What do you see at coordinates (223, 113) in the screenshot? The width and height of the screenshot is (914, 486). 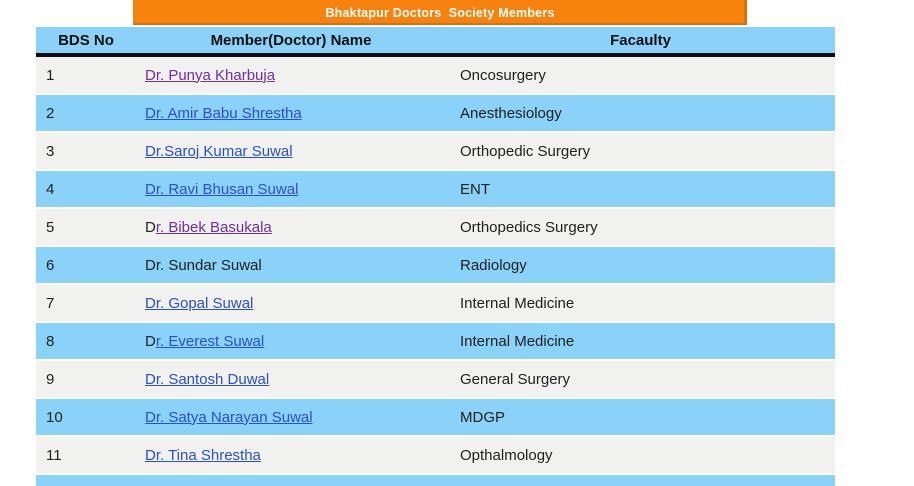 I see `member-name-link: Dr. Amir Babu Shrestha` at bounding box center [223, 113].